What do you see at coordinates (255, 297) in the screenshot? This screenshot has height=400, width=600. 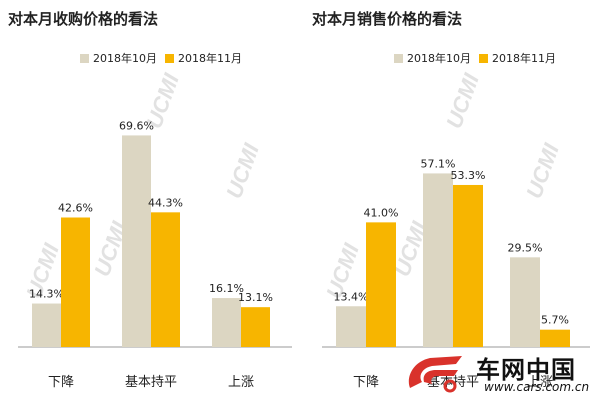 I see `data-label-nov-2: 13.1%` at bounding box center [255, 297].